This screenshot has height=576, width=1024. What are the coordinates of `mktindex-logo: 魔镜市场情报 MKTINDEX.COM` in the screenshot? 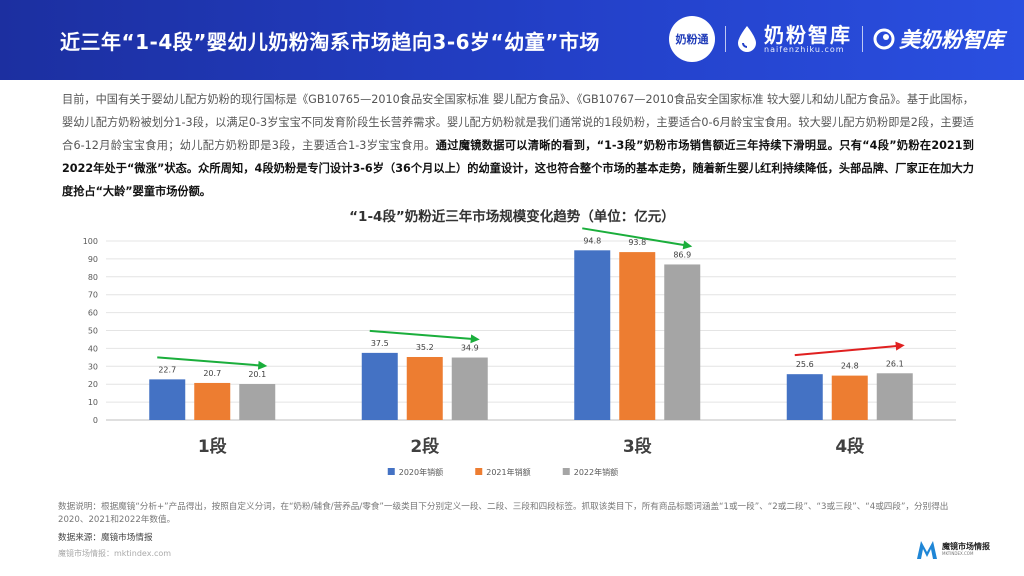 It's located at (953, 550).